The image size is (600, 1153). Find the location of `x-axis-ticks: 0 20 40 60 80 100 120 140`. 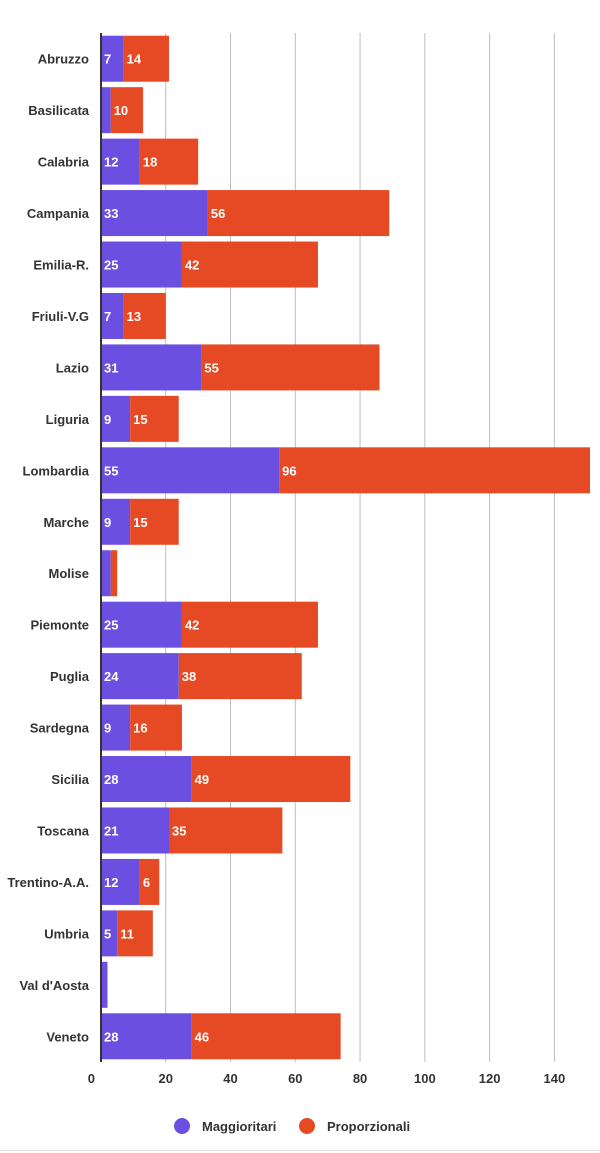

x-axis-ticks: 0 20 40 60 80 100 120 140 is located at coordinates (326, 1078).